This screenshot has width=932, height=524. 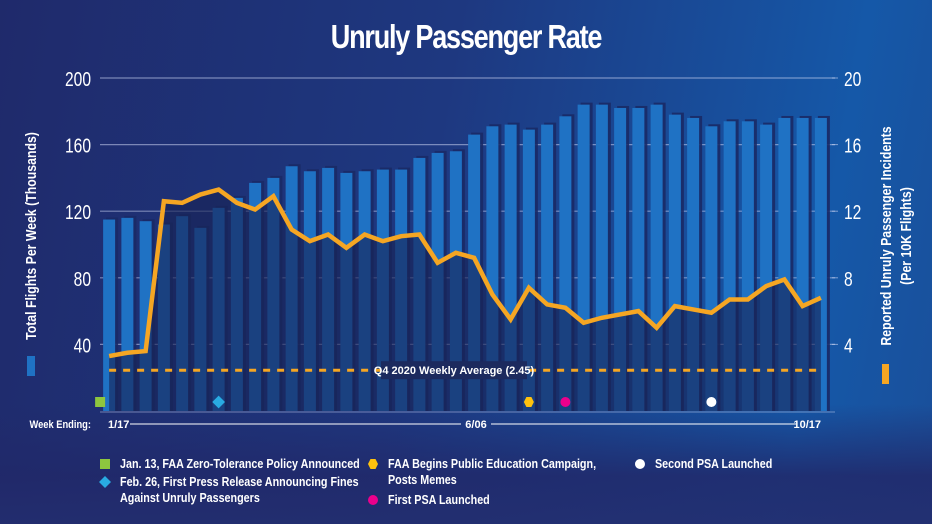 I want to click on y-right-tick-label: 12, so click(x=852, y=212).